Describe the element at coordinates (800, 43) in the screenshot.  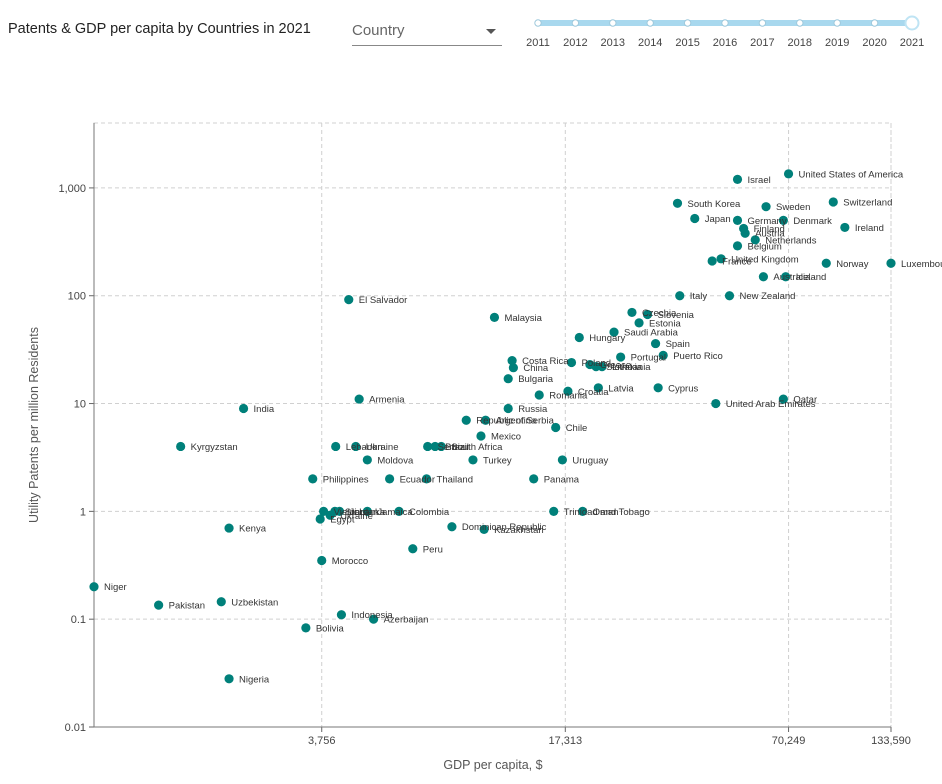
I see `timeline-year-label: 2018` at that location.